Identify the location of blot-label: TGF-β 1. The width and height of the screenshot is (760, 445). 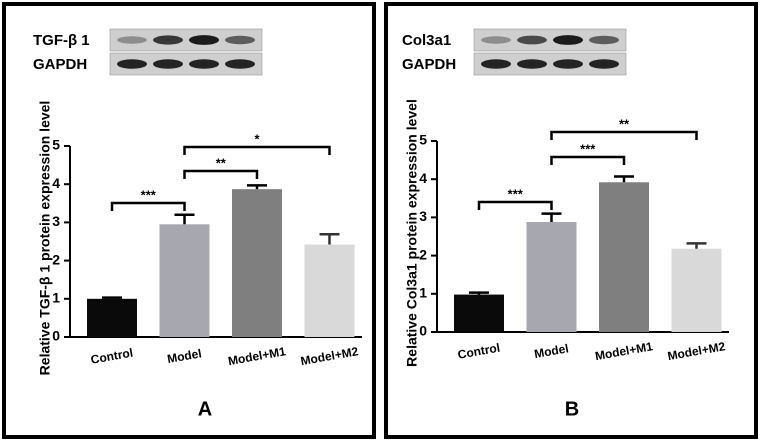
(61, 40).